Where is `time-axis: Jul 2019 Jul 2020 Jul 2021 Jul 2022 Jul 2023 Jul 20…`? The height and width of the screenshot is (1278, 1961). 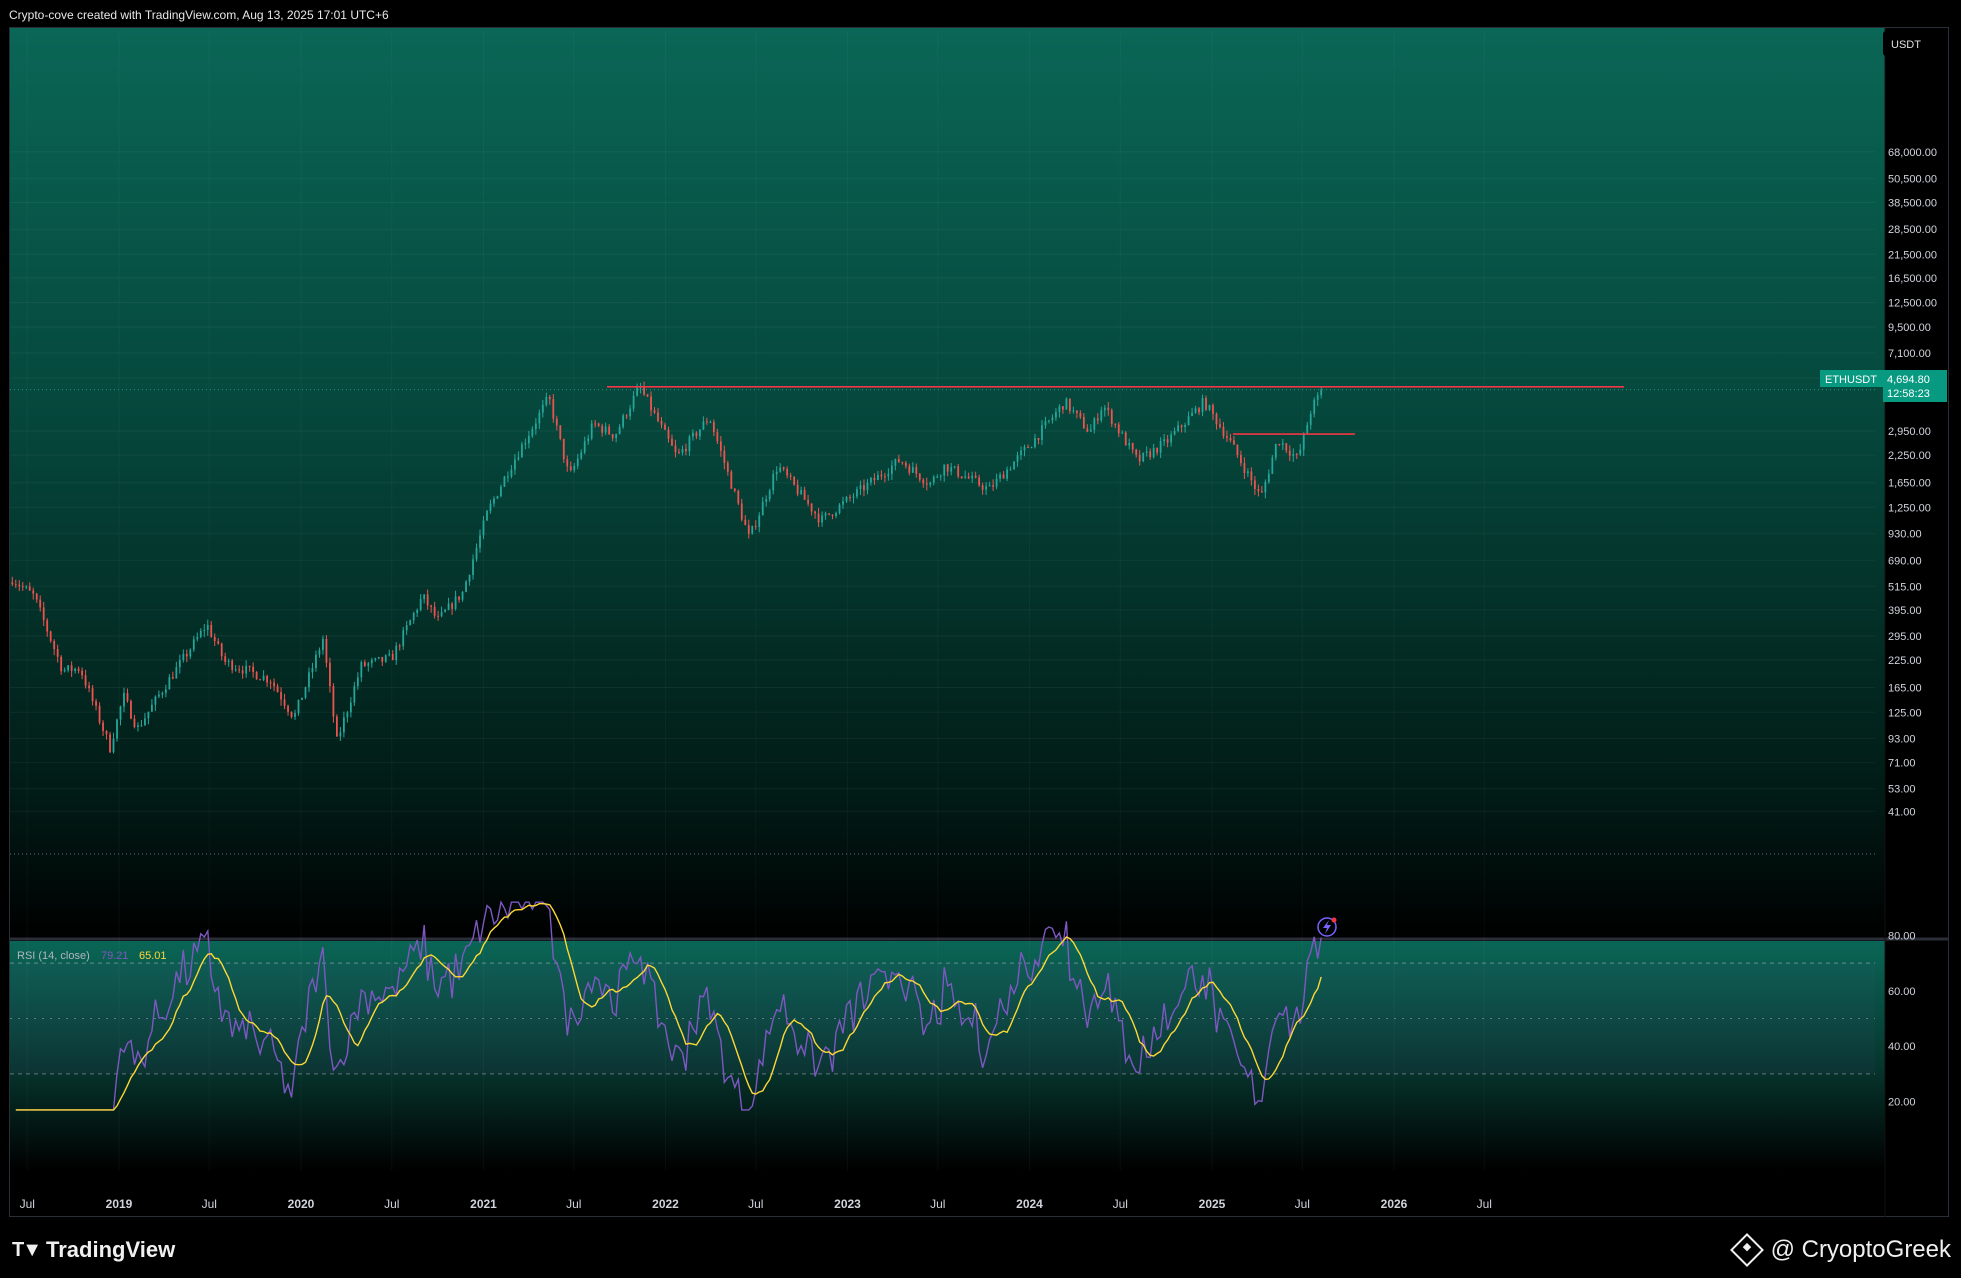 time-axis: Jul 2019 Jul 2020 Jul 2021 Jul 2022 Jul 2023 Jul 20… is located at coordinates (756, 1204).